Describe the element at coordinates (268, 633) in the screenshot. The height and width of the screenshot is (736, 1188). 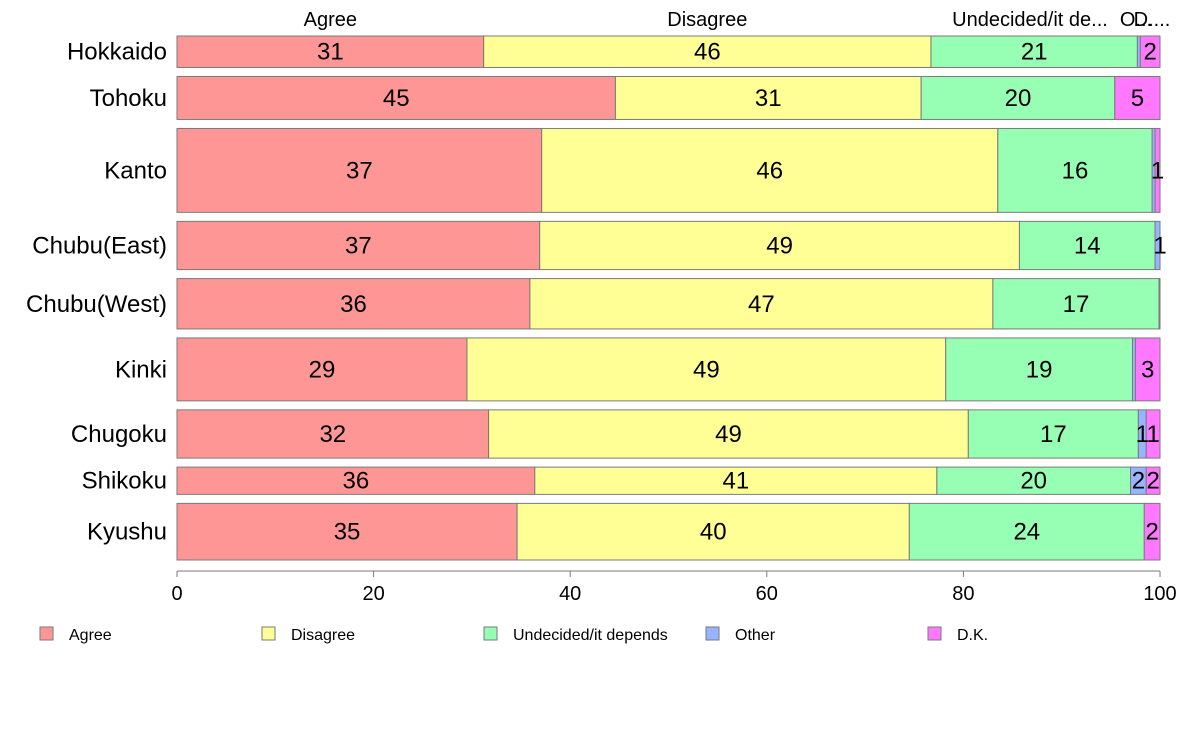
I see `legend-swatch-disagree` at that location.